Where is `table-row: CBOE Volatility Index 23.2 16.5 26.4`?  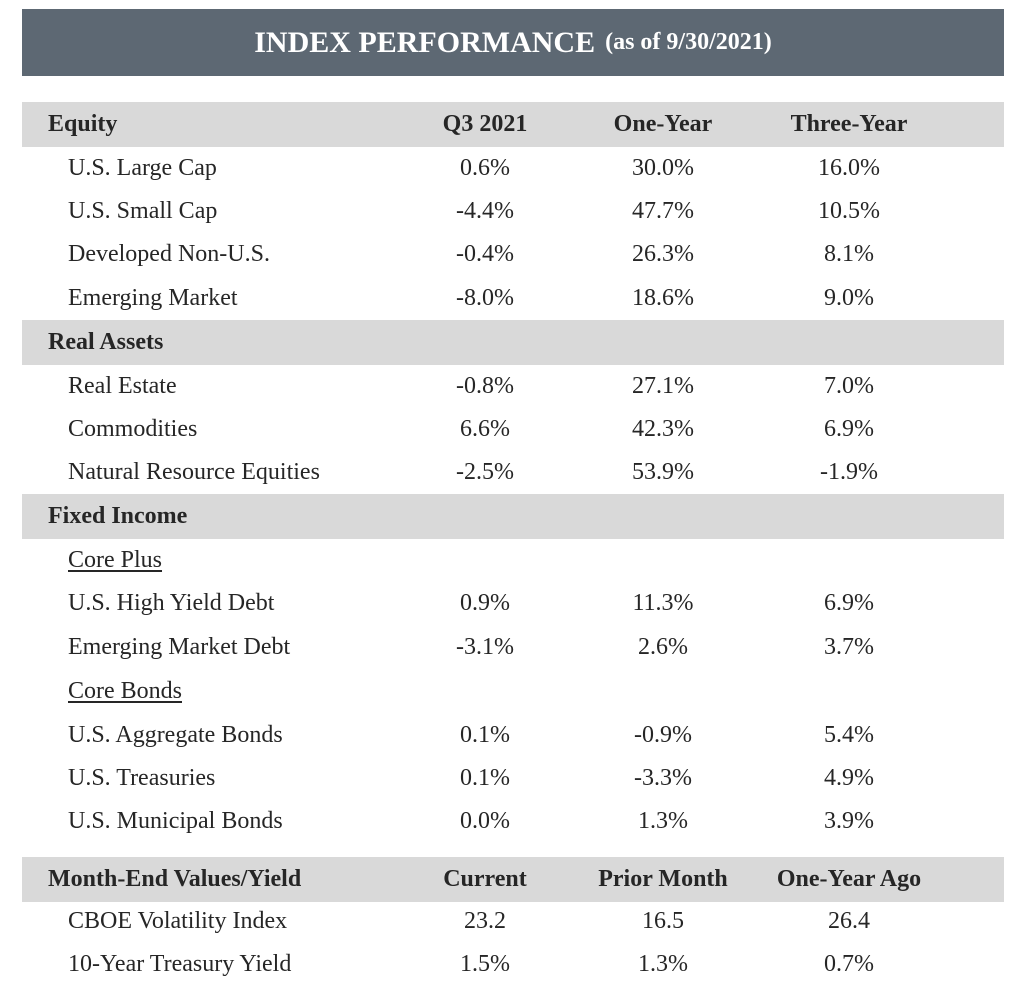 table-row: CBOE Volatility Index 23.2 16.5 26.4 is located at coordinates (513, 921).